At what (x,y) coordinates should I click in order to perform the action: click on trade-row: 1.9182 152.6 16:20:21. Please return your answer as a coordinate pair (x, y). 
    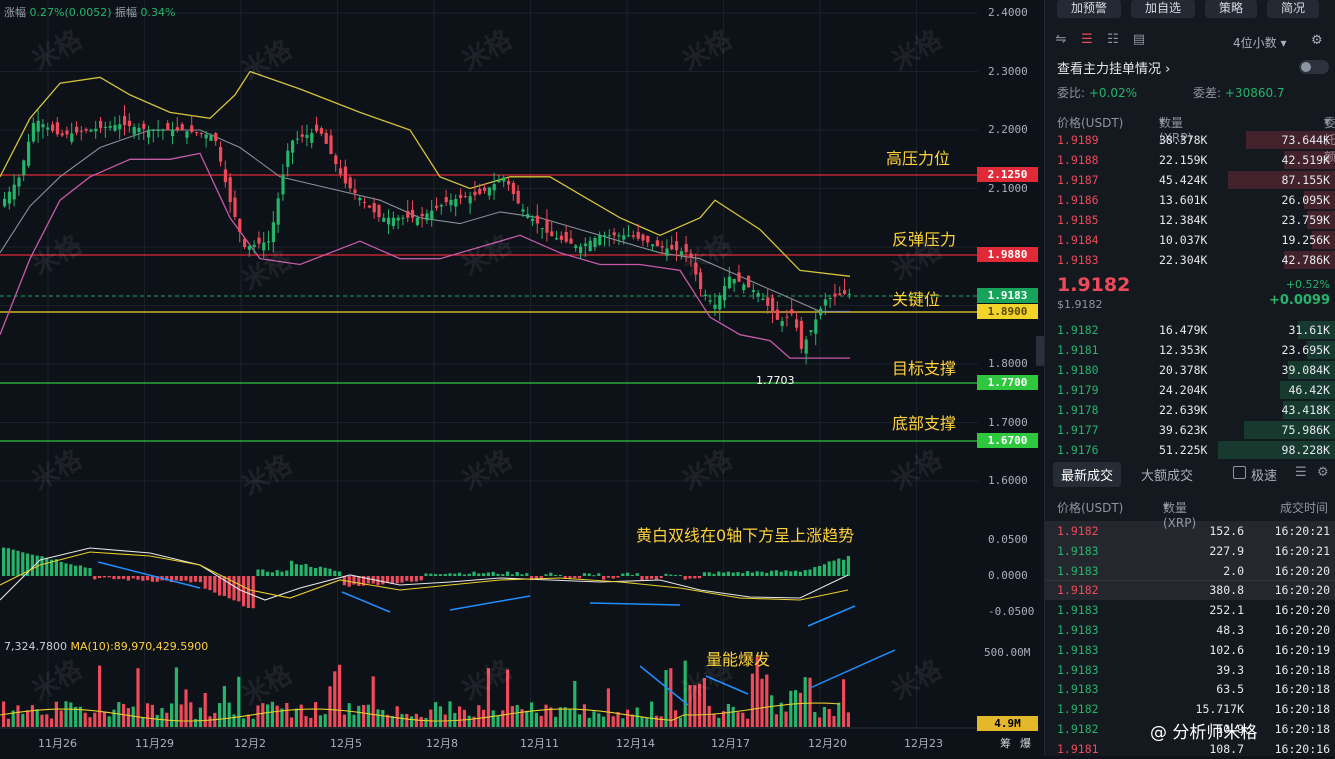
    Looking at the image, I should click on (1190, 531).